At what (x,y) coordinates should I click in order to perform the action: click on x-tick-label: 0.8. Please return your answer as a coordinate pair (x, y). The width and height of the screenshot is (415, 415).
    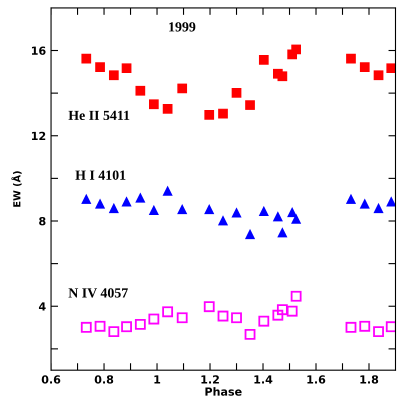
    Looking at the image, I should click on (104, 379).